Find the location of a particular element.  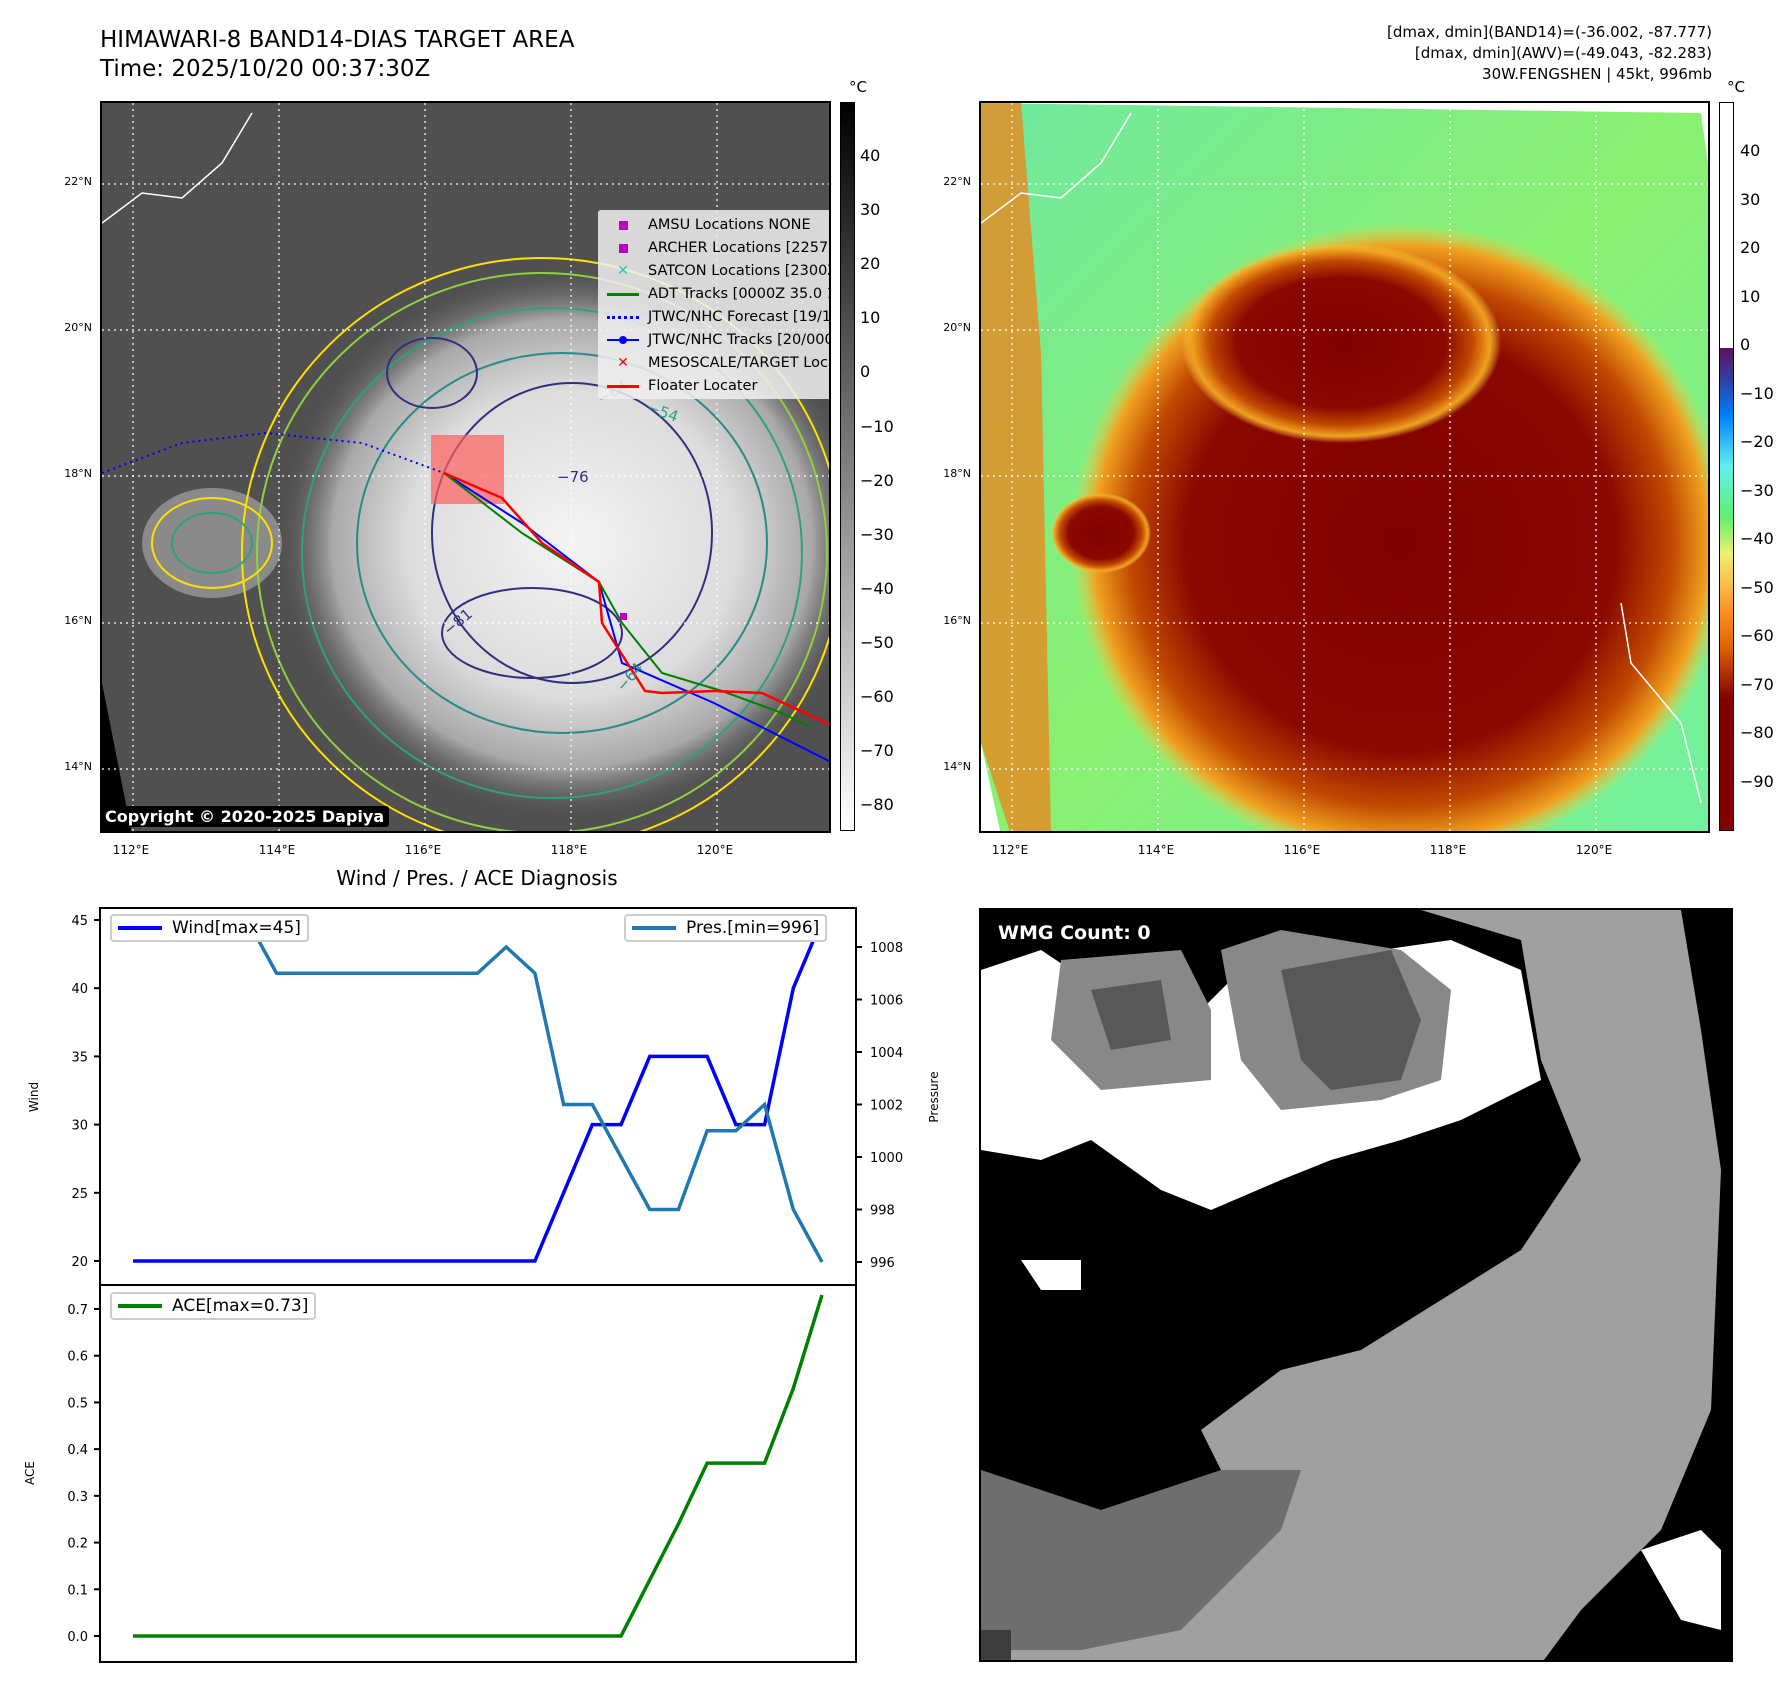

wind-pressure-axes is located at coordinates (478, 1096).